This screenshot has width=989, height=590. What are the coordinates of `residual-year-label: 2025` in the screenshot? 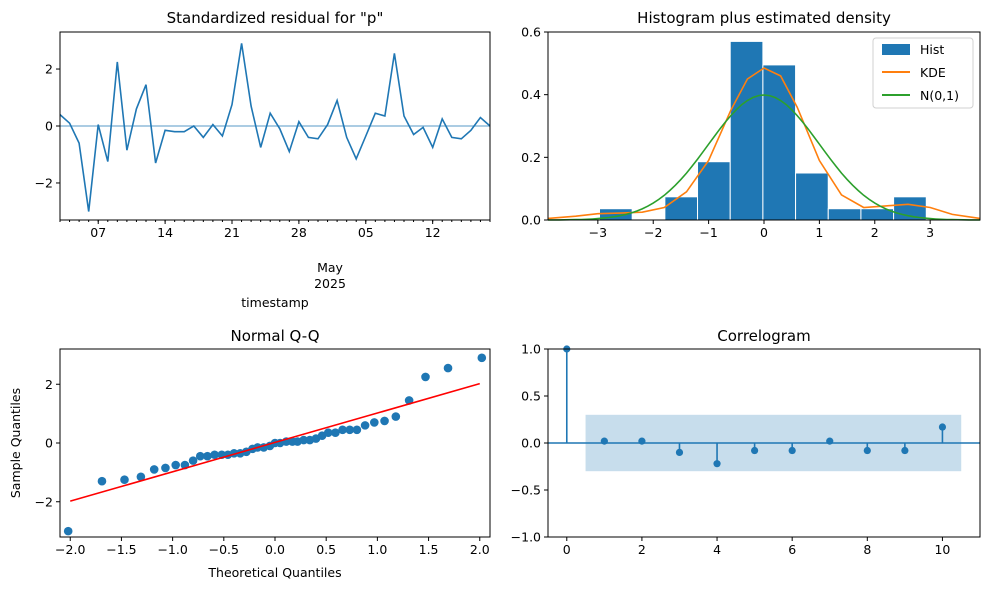 It's located at (330, 283).